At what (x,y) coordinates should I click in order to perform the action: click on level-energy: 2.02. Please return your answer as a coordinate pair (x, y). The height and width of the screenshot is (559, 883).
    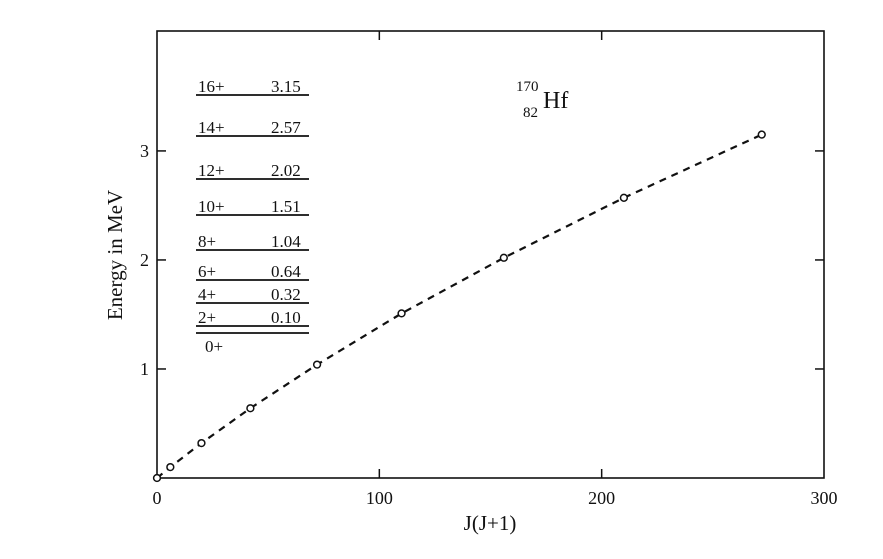
    Looking at the image, I should click on (286, 170).